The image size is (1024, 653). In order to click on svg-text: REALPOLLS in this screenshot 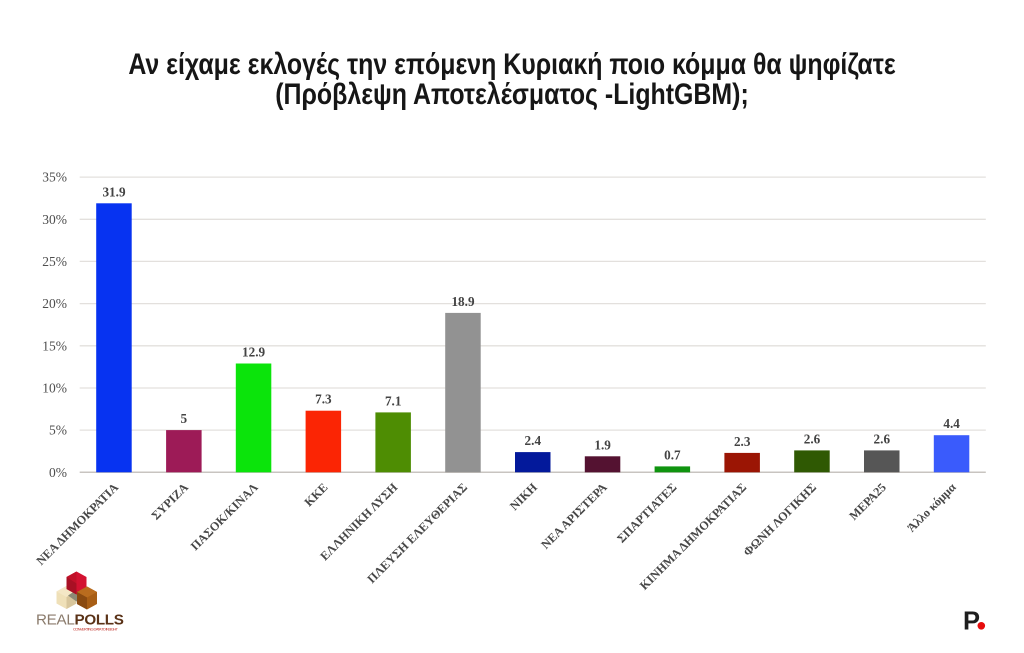, I will do `click(80, 620)`.